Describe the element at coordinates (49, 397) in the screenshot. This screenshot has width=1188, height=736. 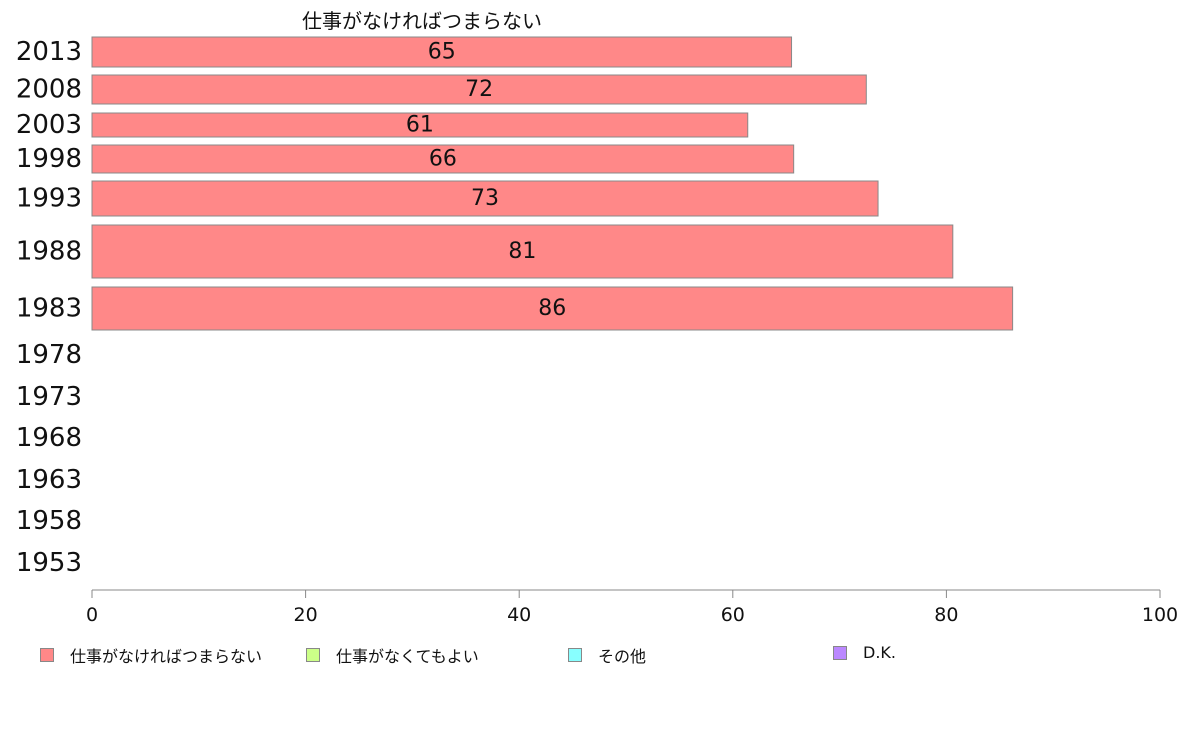
I see `y-tick-label: 1973` at that location.